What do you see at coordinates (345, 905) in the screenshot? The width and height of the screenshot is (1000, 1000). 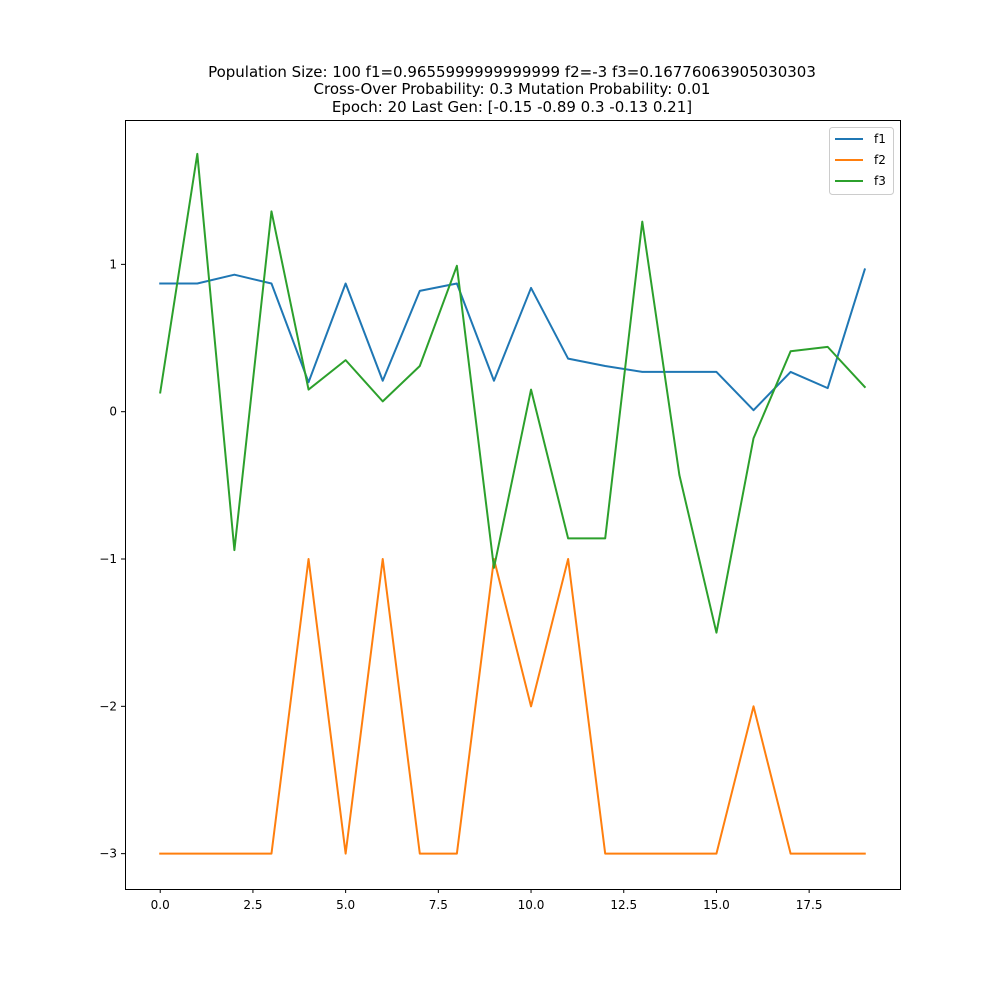 I see `x-tick-label: 5.0` at bounding box center [345, 905].